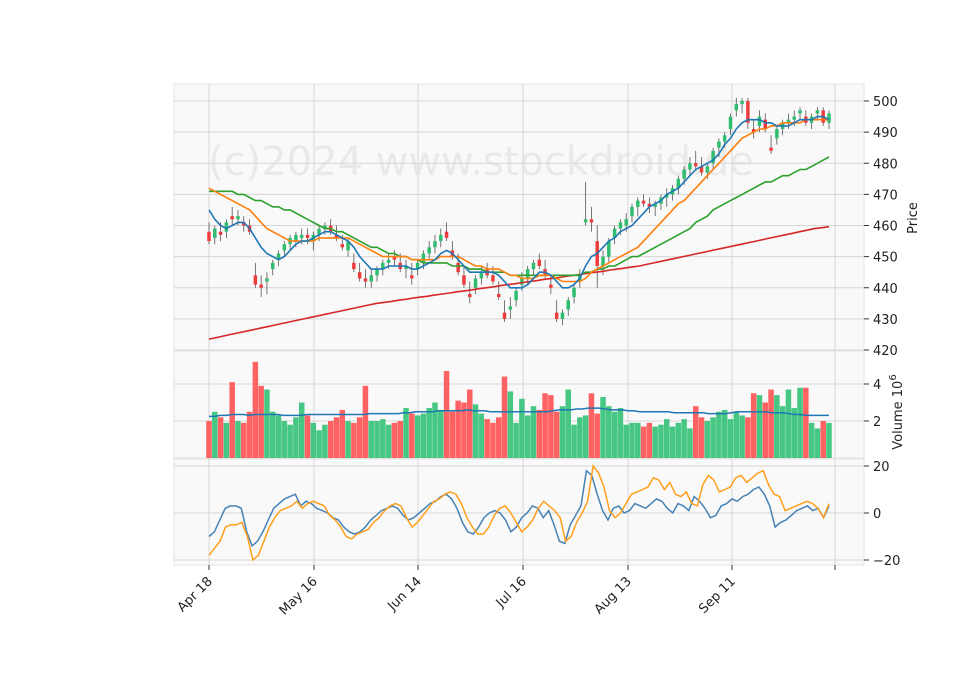 The height and width of the screenshot is (690, 960). What do you see at coordinates (519, 282) in the screenshot?
I see `moving-average-red-line` at bounding box center [519, 282].